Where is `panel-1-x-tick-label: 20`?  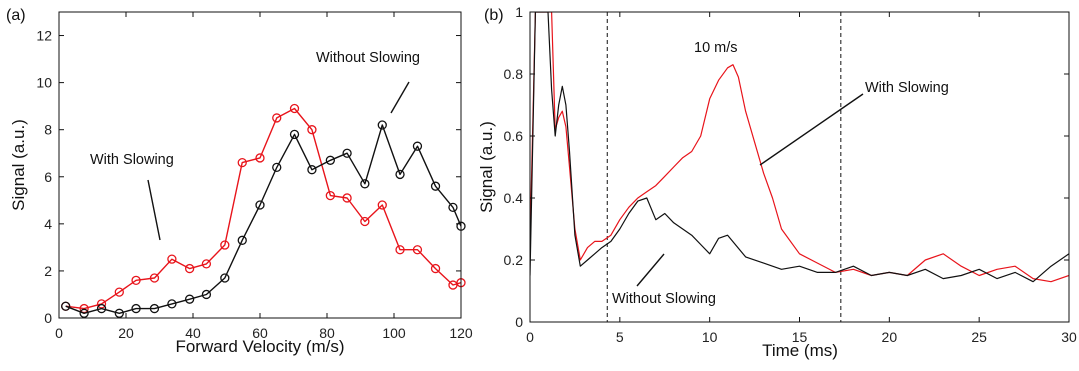 panel-1-x-tick-label: 20 is located at coordinates (890, 337).